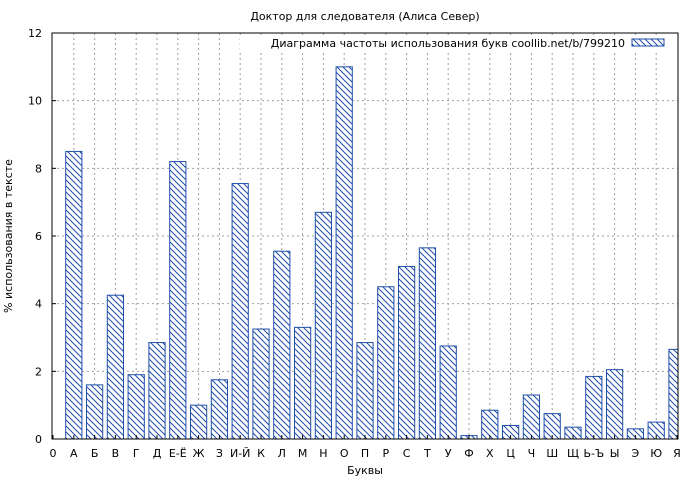 The image size is (700, 480). I want to click on x-tick-label: Э, so click(636, 453).